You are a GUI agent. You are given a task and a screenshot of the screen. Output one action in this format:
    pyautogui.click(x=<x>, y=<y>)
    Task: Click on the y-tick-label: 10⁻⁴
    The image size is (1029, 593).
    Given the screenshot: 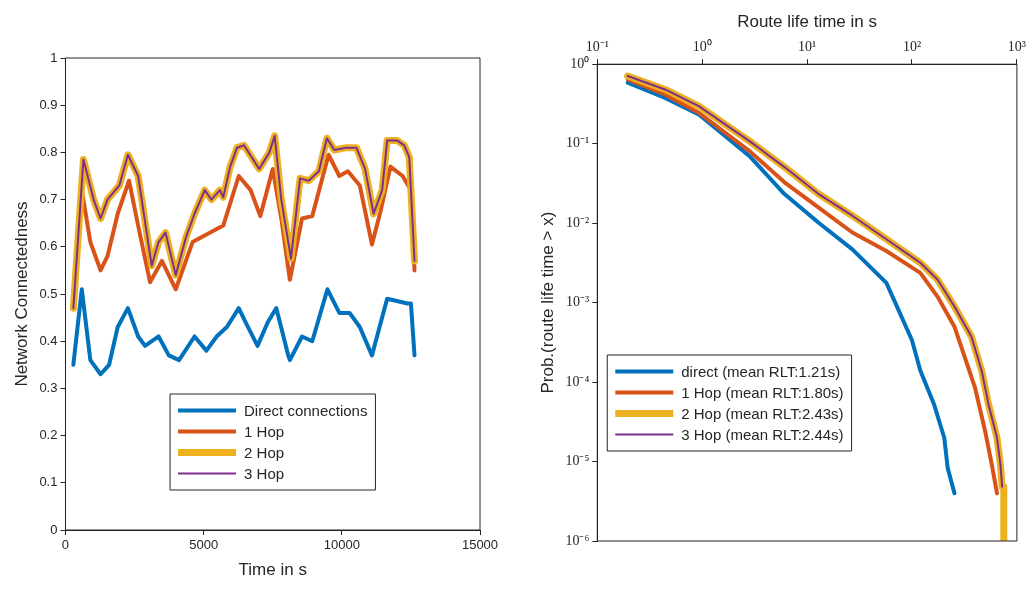 What is the action you would take?
    pyautogui.click(x=577, y=381)
    